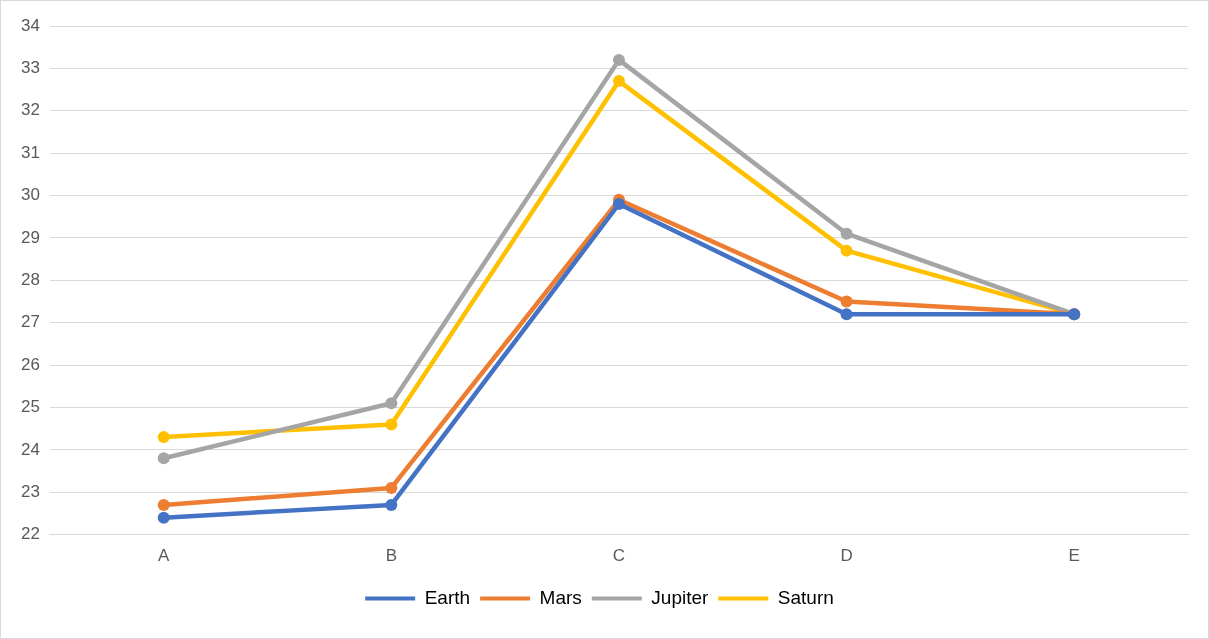  I want to click on y-tick-label: 31, so click(30, 152).